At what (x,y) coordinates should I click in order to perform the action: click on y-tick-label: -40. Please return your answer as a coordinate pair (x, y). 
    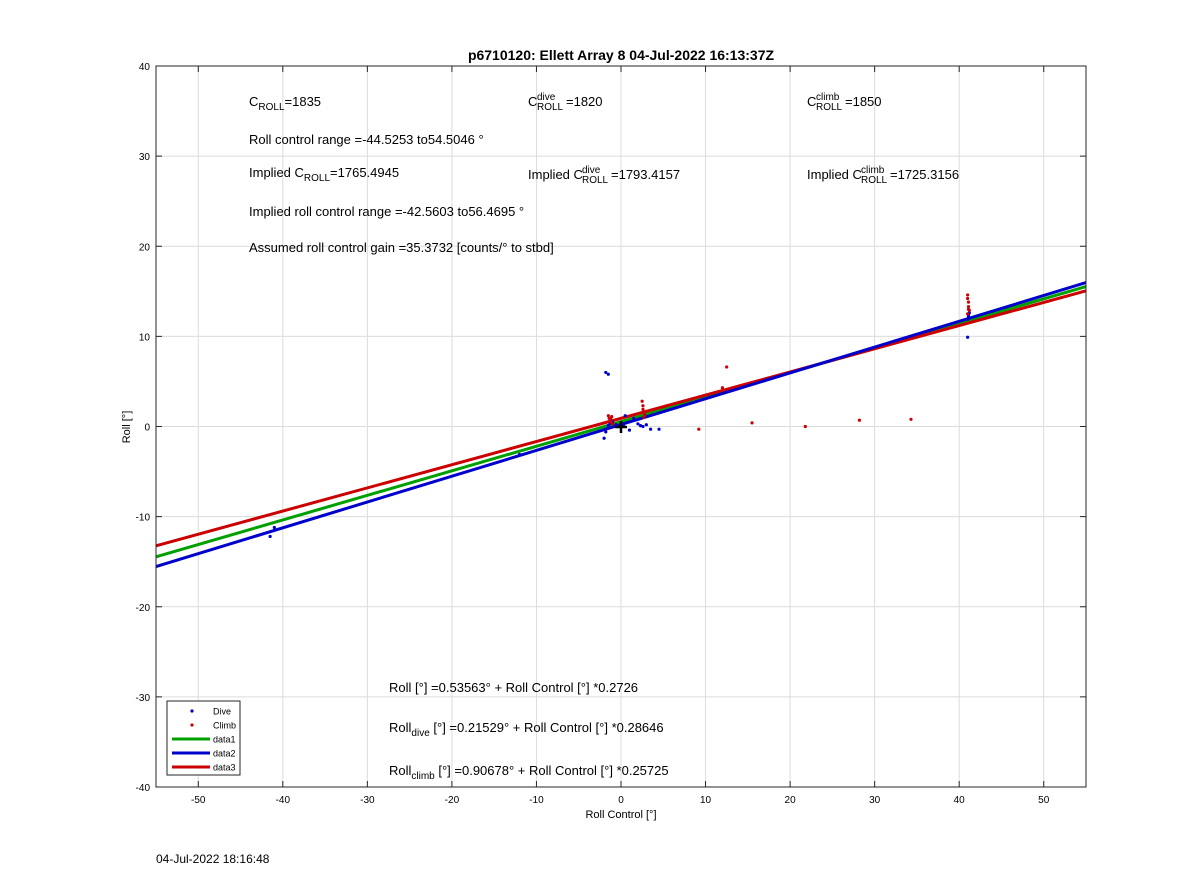
    Looking at the image, I should click on (143, 788).